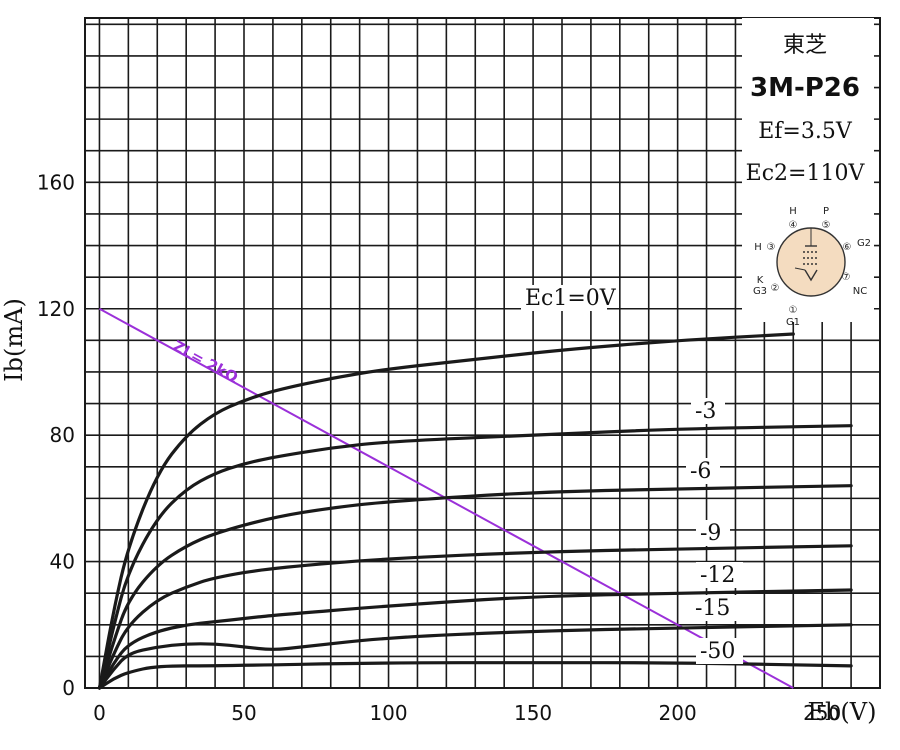 Image resolution: width=900 pixels, height=750 pixels. I want to click on screen-voltage: Ec2=110V, so click(806, 173).